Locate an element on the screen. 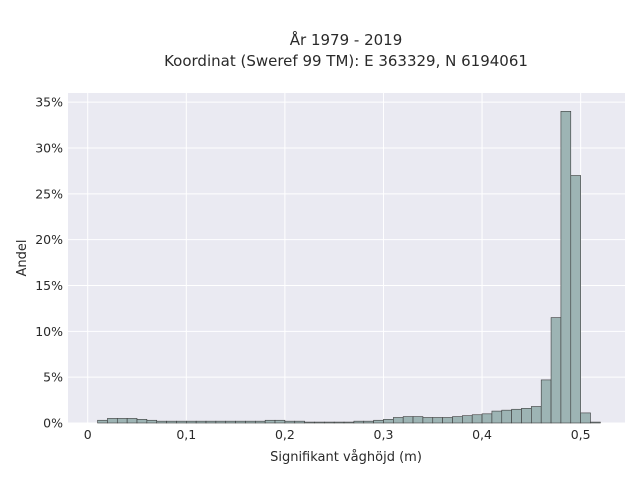 This screenshot has width=640, height=480. y-axis-ticks: 0% 5% 10% 15% 20% 25% 30% 35% is located at coordinates (49, 263).